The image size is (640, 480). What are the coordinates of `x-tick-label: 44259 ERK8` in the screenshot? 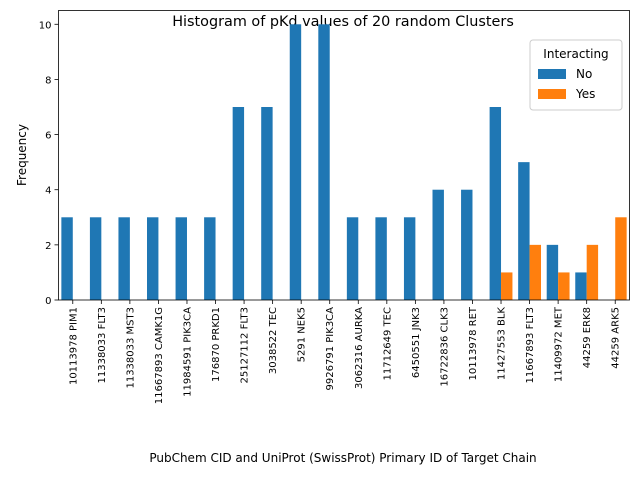 It's located at (587, 337).